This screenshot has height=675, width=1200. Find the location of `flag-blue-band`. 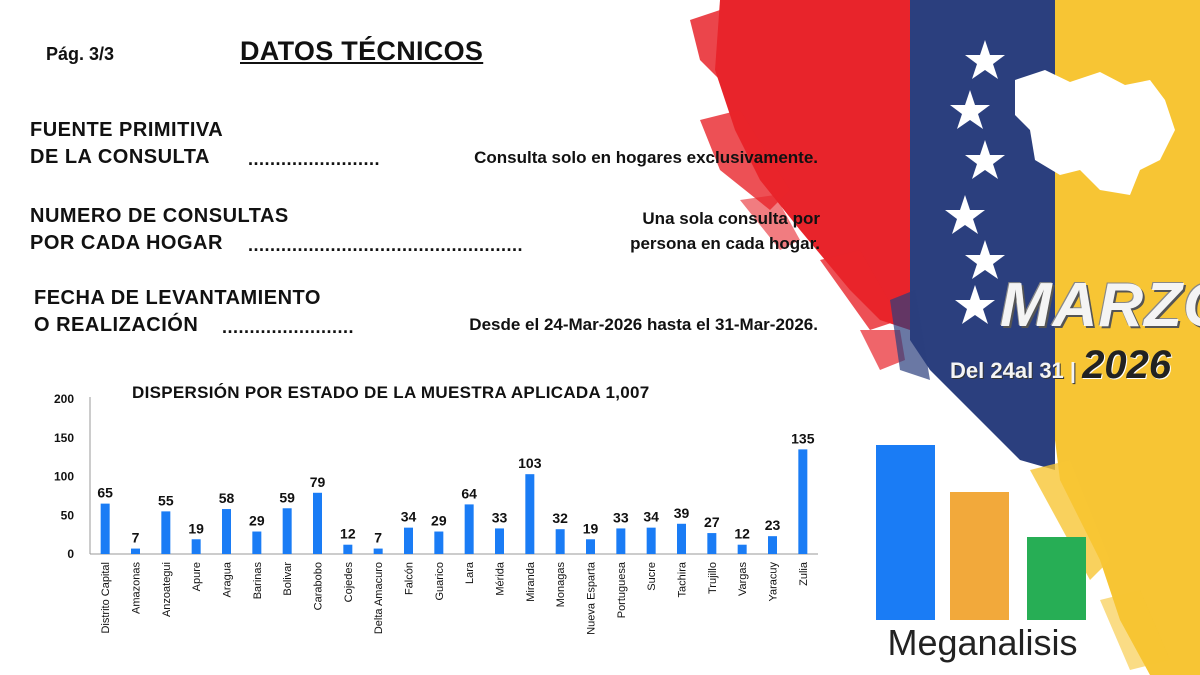

flag-blue-band is located at coordinates (985, 235).